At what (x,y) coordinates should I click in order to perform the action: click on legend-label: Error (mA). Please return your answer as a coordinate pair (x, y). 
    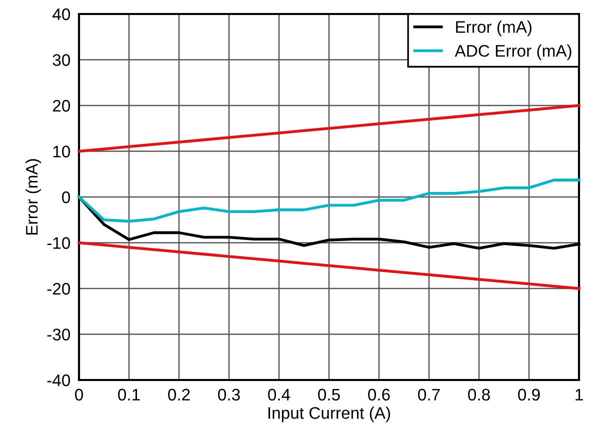
    Looking at the image, I should click on (494, 28).